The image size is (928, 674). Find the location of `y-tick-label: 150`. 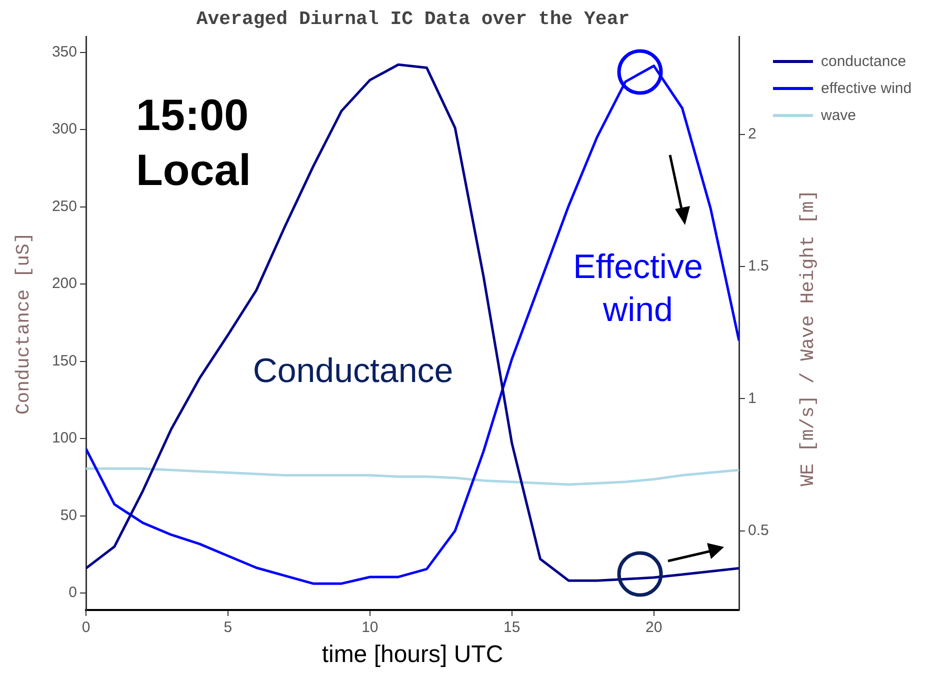

y-tick-label: 150 is located at coordinates (64, 361).